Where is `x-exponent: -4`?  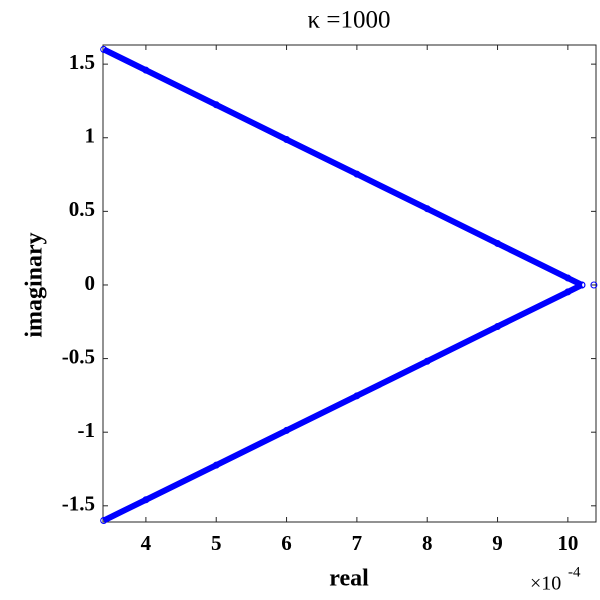
x-exponent: -4 is located at coordinates (574, 572).